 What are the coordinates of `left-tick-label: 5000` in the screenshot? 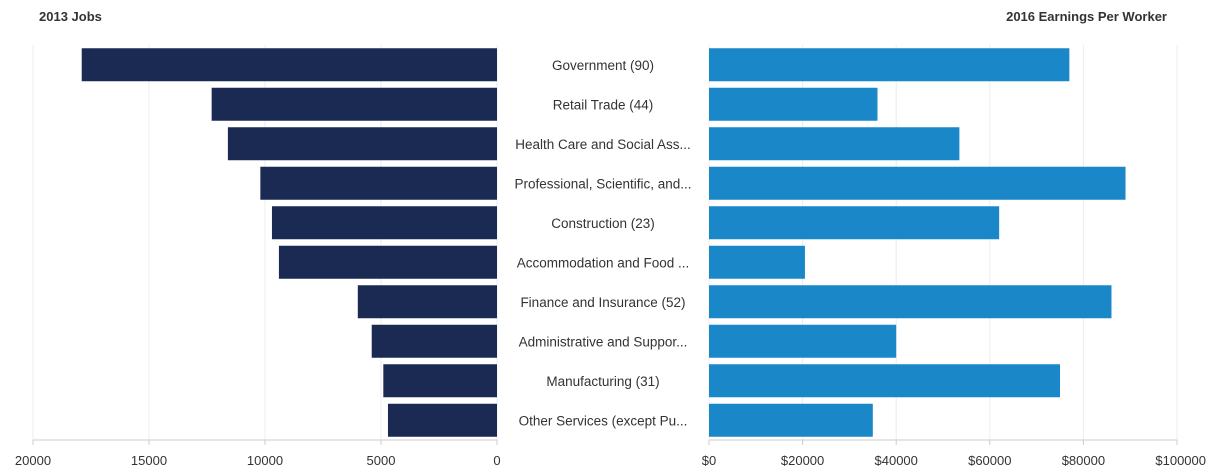 It's located at (381, 460).